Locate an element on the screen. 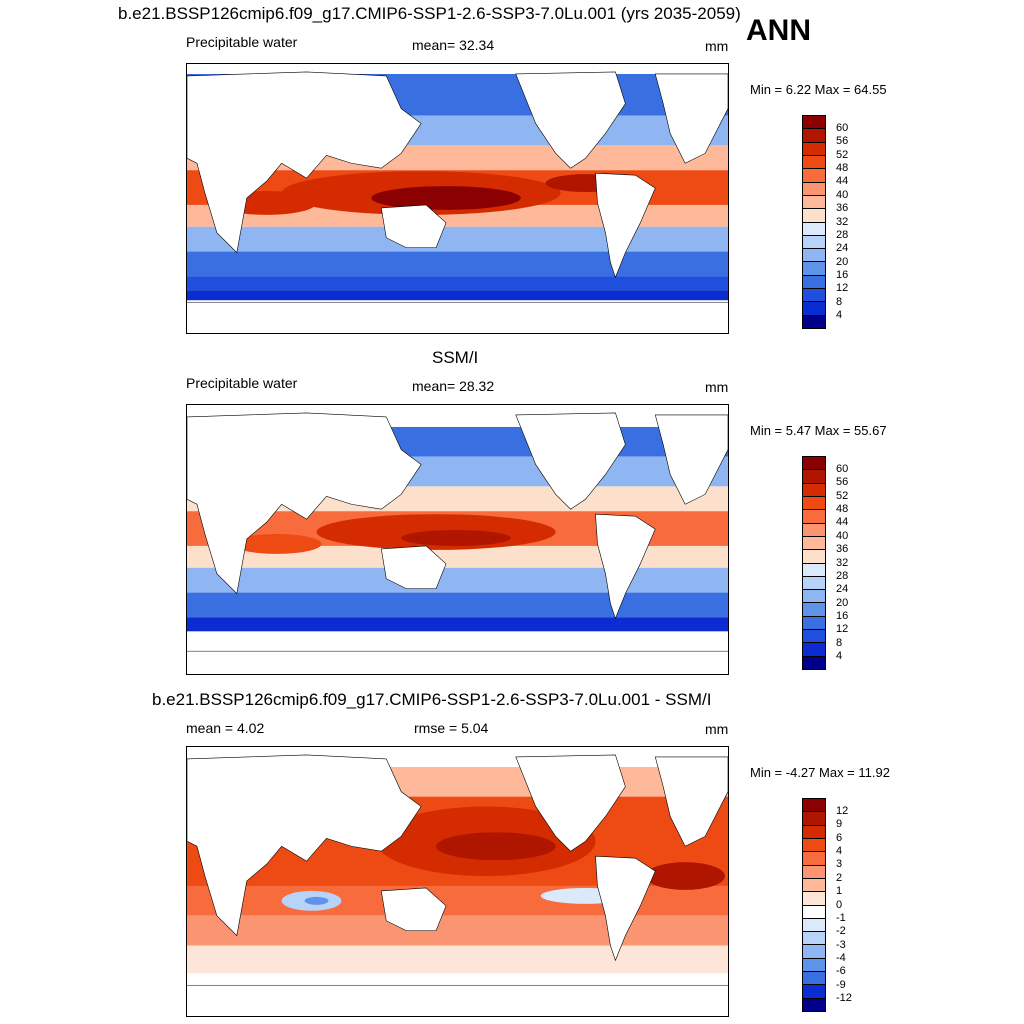 Image resolution: width=1024 pixels, height=1024 pixels. panel2-minmax: Min = 5.47 Max = 55.67 is located at coordinates (818, 430).